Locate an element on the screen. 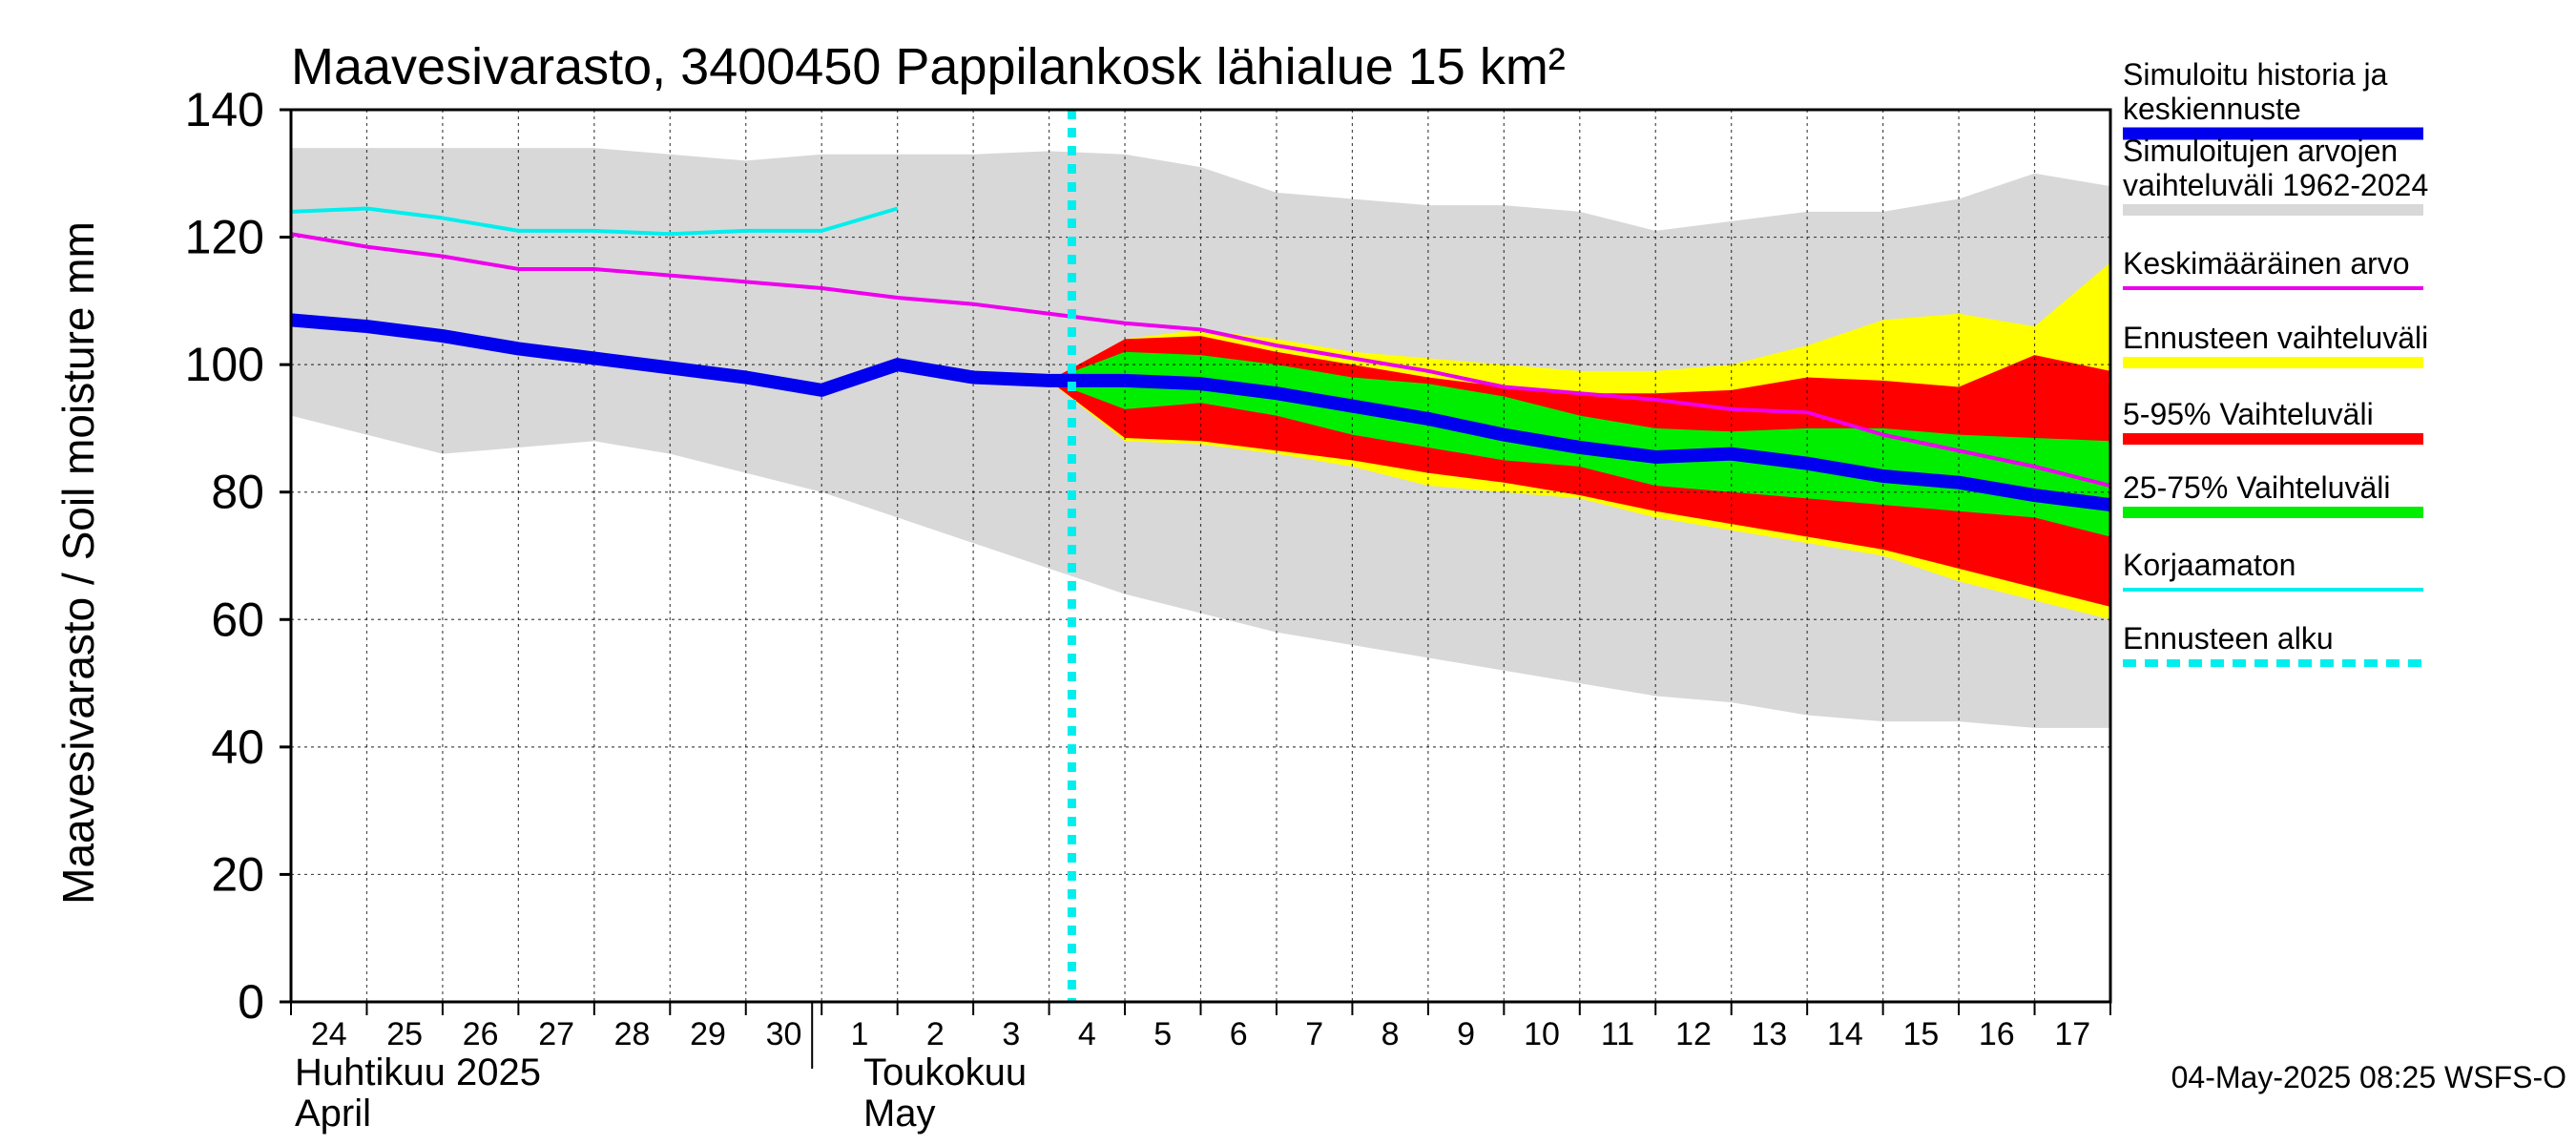  legend-label: keskiennuste is located at coordinates (2212, 109).